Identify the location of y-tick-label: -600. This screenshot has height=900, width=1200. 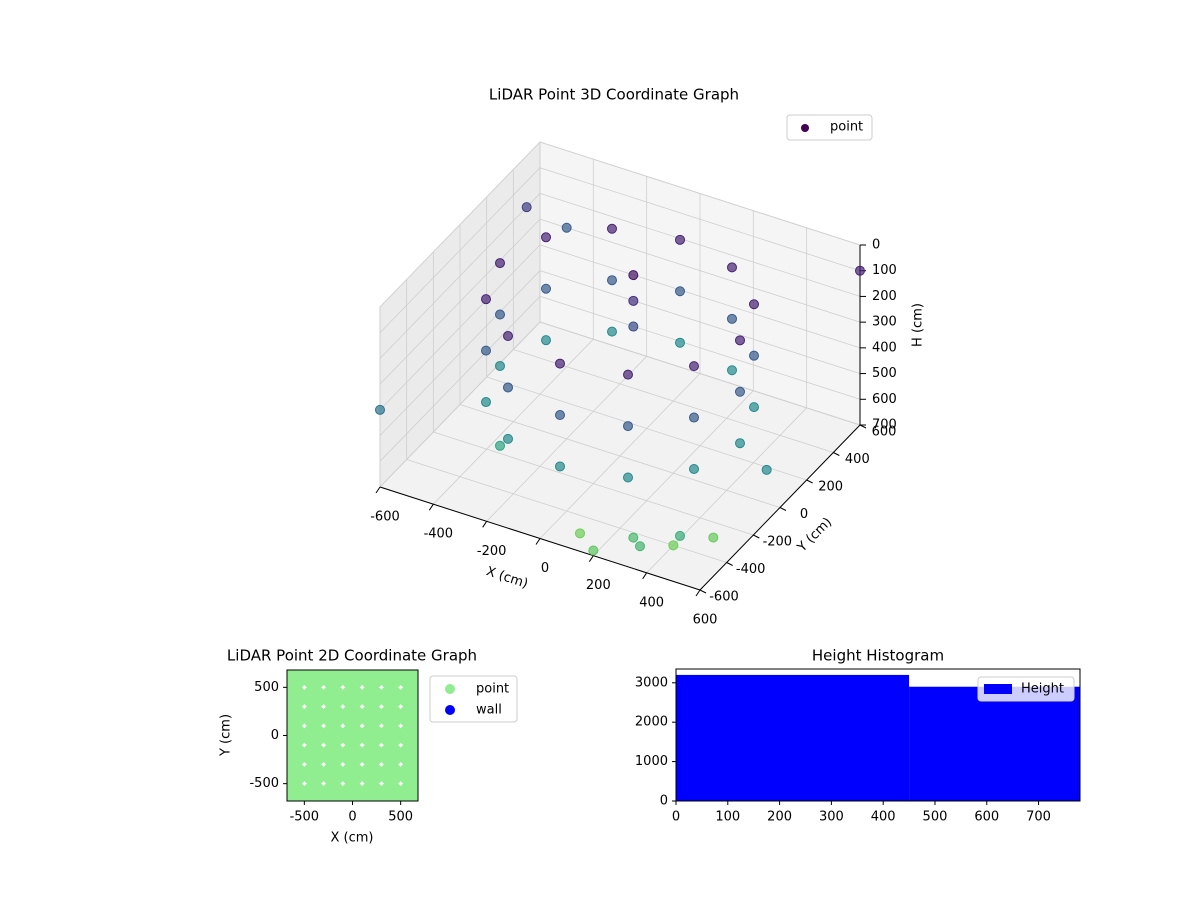
(724, 597).